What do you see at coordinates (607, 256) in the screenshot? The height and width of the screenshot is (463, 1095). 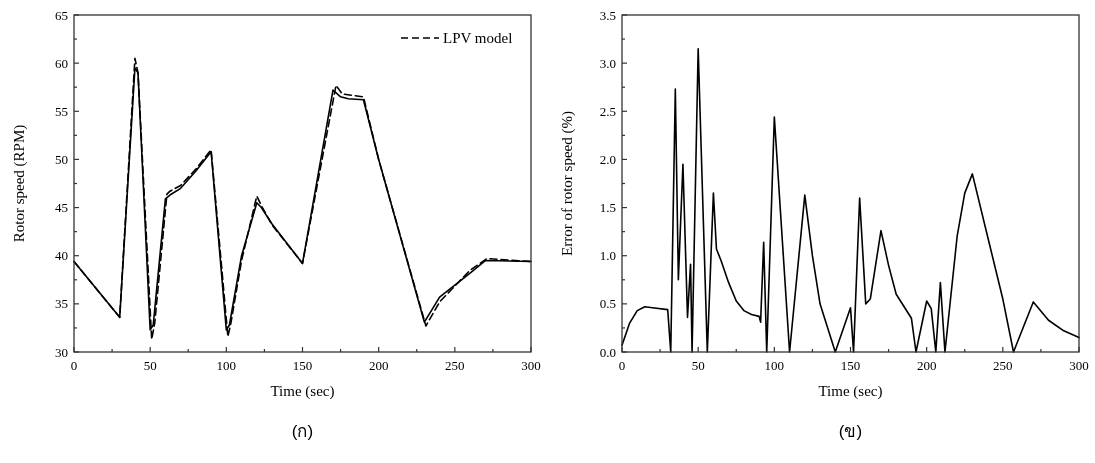 I see `y-tick-label: 1.0` at bounding box center [607, 256].